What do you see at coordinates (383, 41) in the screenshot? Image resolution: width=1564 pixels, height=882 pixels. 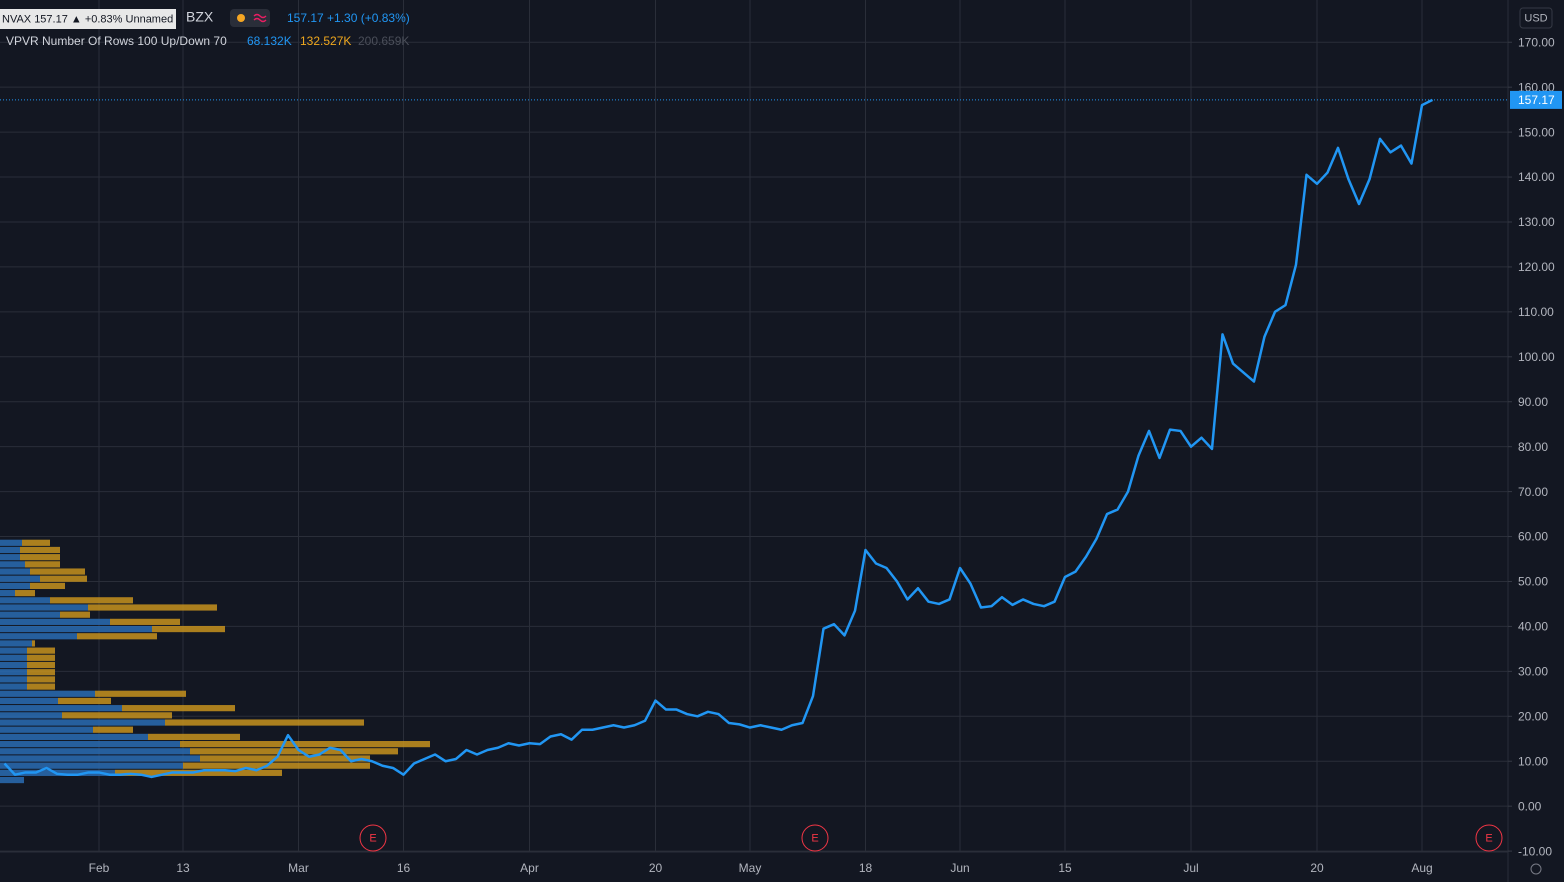 I see `vol-total: 200.659K` at bounding box center [383, 41].